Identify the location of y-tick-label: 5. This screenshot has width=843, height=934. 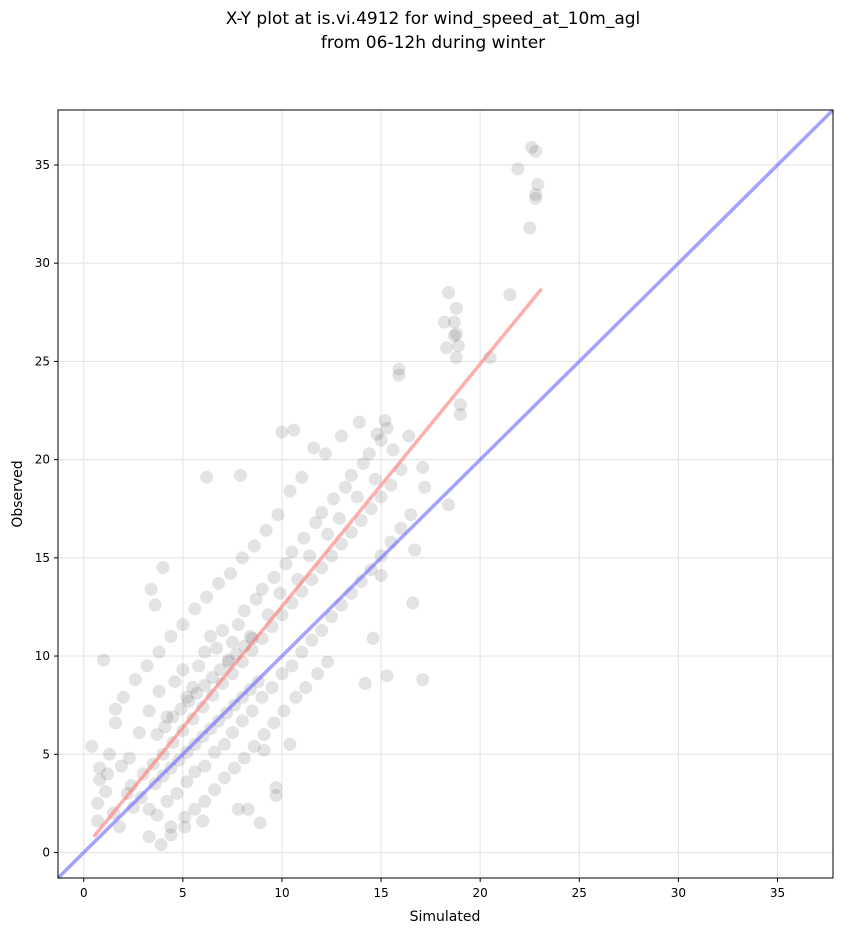
(46, 754).